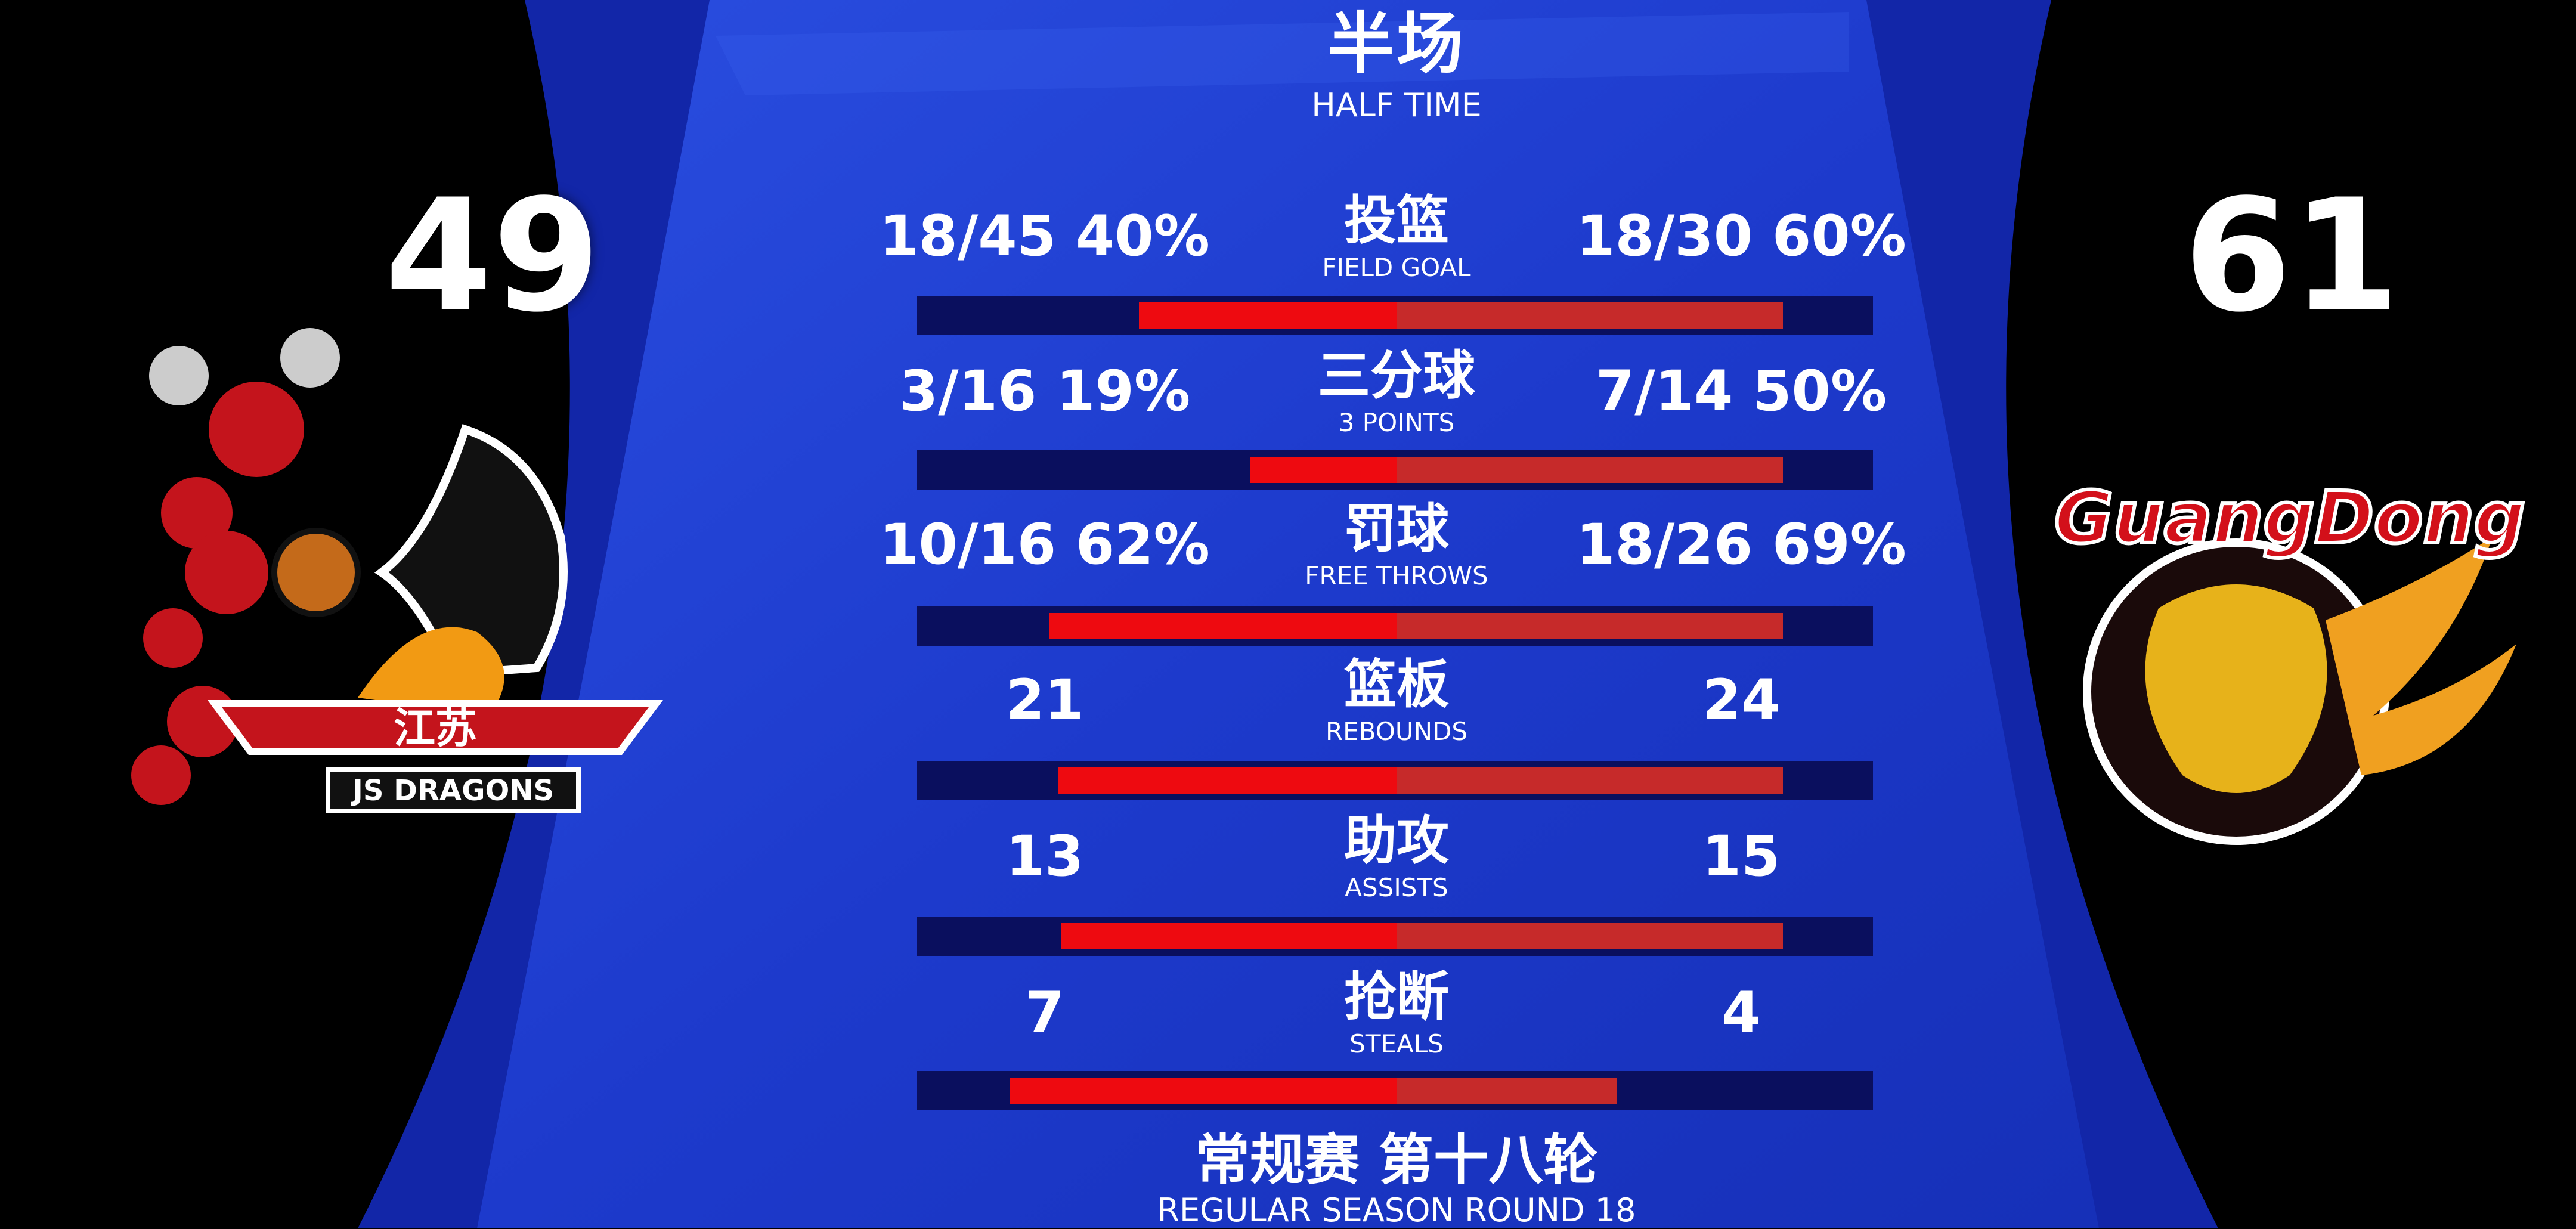  Describe the element at coordinates (1396, 529) in the screenshot. I see `stat-label-cn: 罚球` at that location.